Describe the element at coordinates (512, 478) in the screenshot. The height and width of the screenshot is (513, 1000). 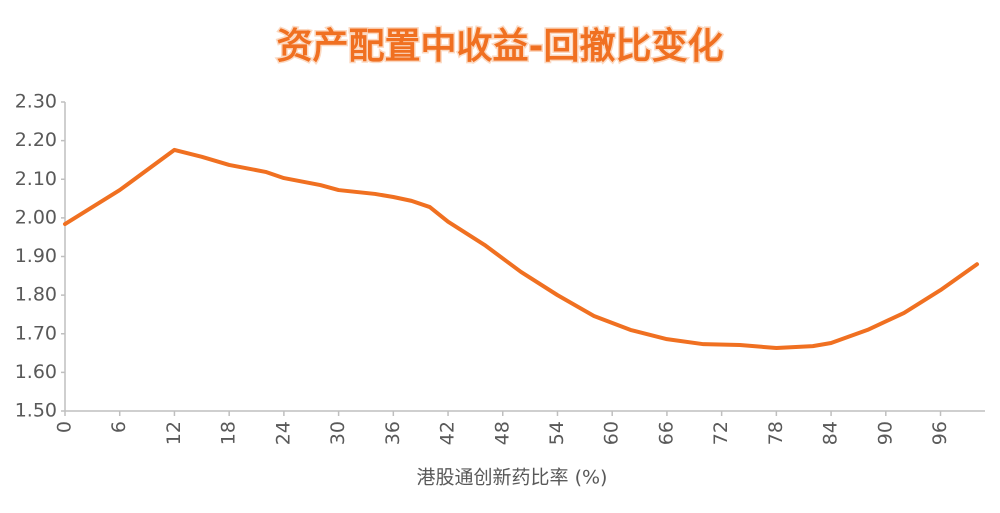
I see `x-axis-label: 港股通创新药比率 (%)` at that location.